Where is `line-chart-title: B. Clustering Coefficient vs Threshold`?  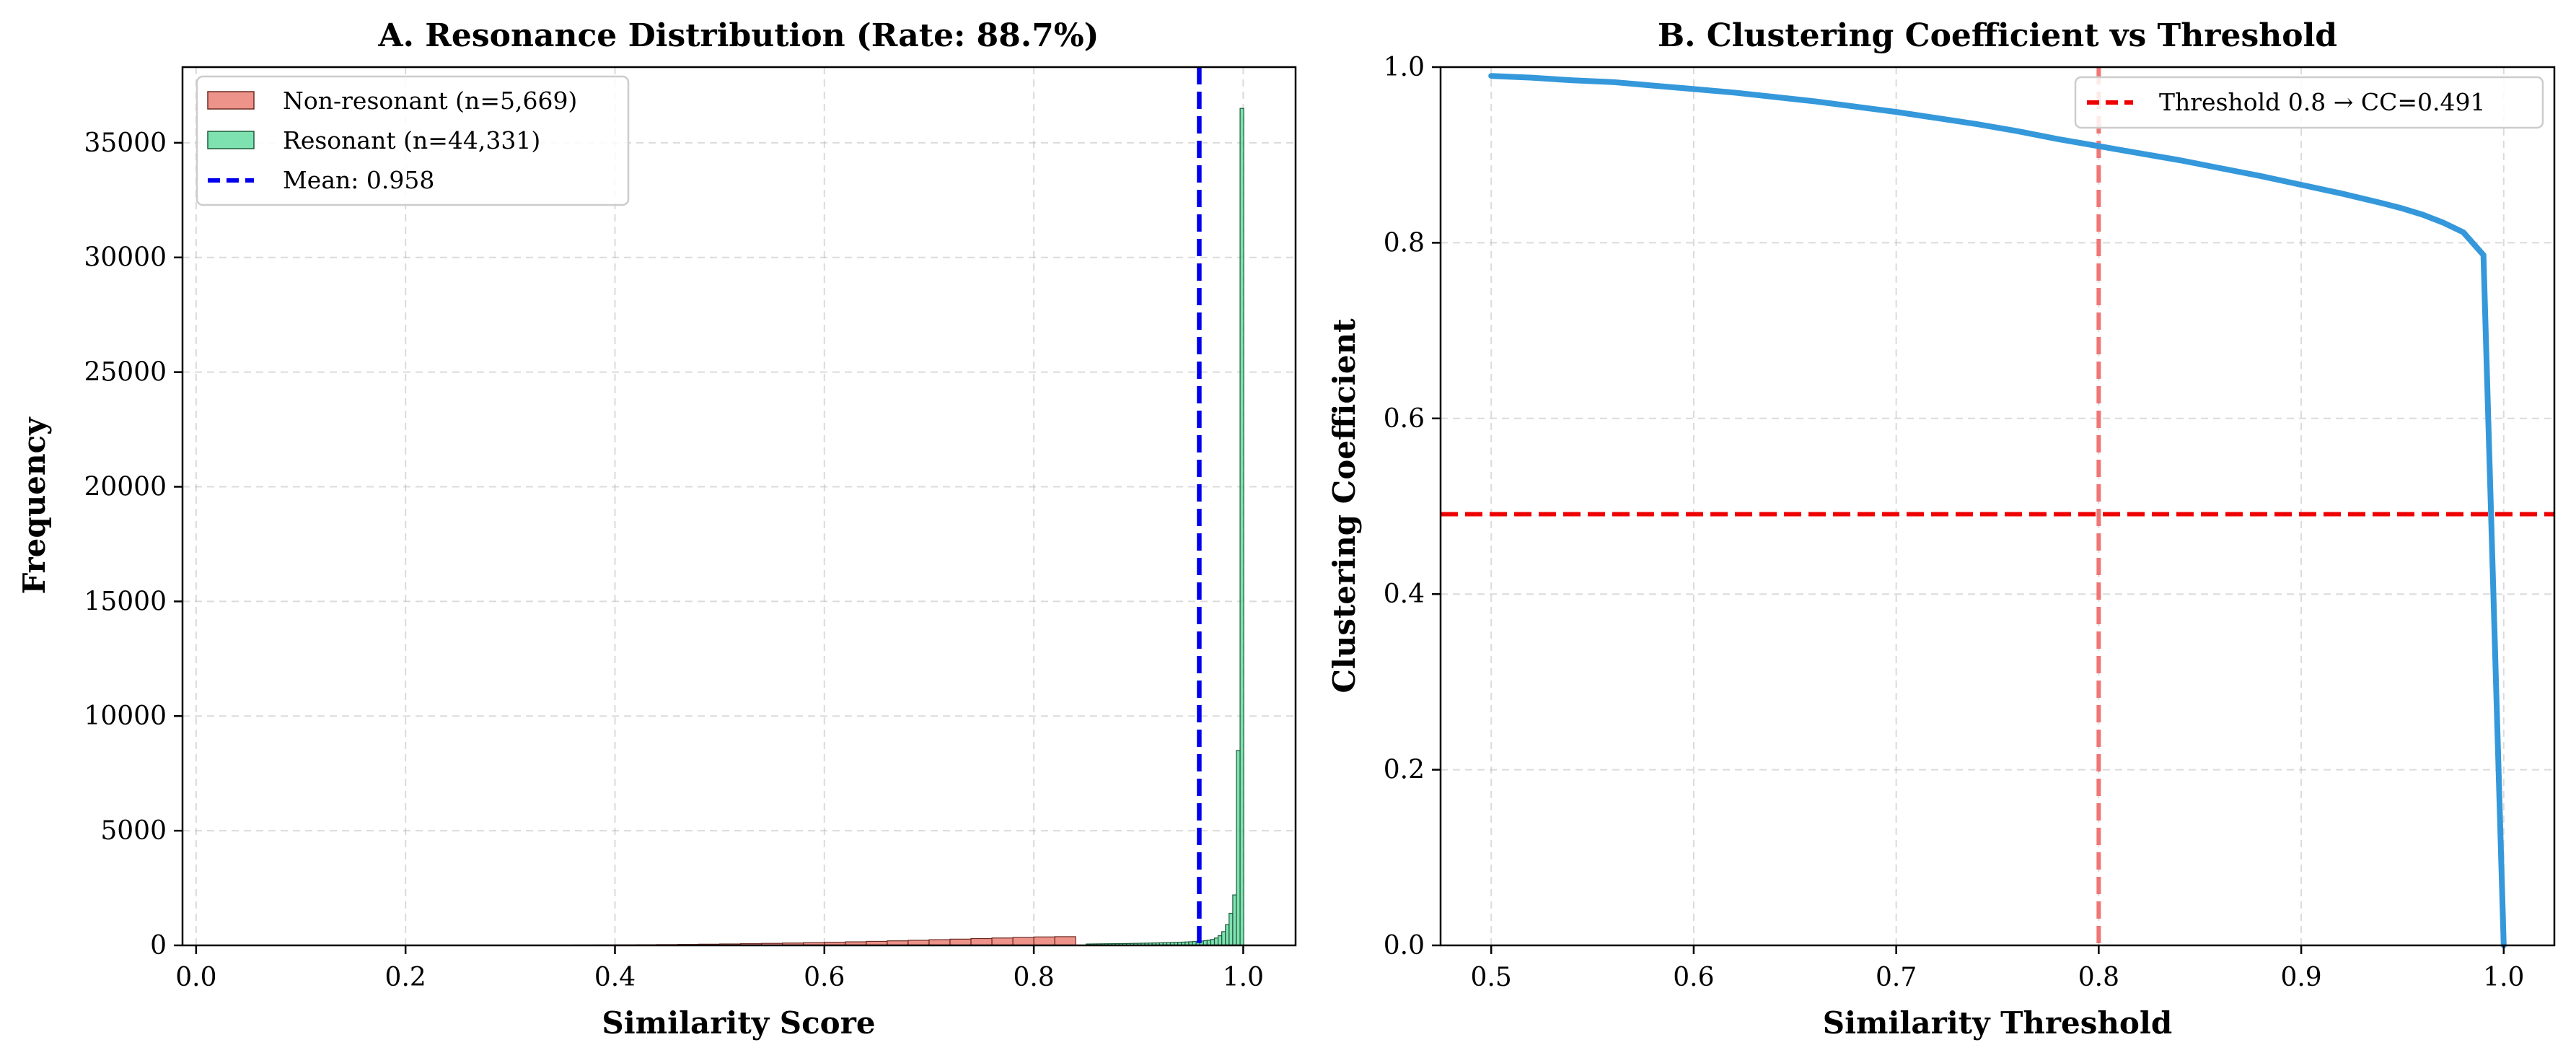 line-chart-title: B. Clustering Coefficient vs Threshold is located at coordinates (1997, 35).